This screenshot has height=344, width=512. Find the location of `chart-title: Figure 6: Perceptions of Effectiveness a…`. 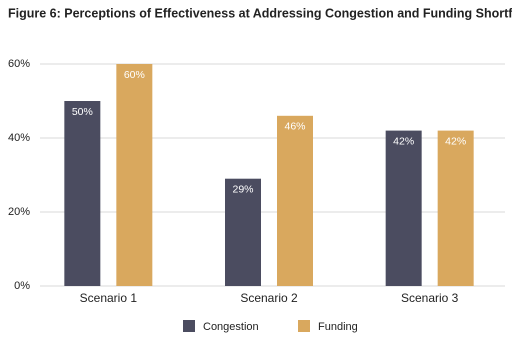

chart-title: Figure 6: Perceptions of Effectiveness a… is located at coordinates (260, 13).